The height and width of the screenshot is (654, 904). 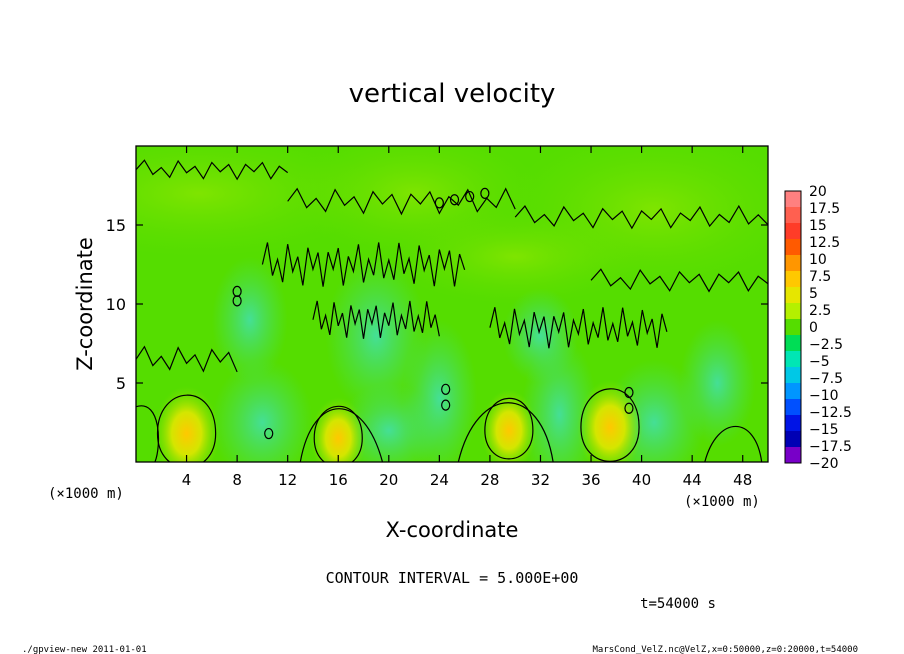 What do you see at coordinates (287, 480) in the screenshot?
I see `x-tick-label: 12` at bounding box center [287, 480].